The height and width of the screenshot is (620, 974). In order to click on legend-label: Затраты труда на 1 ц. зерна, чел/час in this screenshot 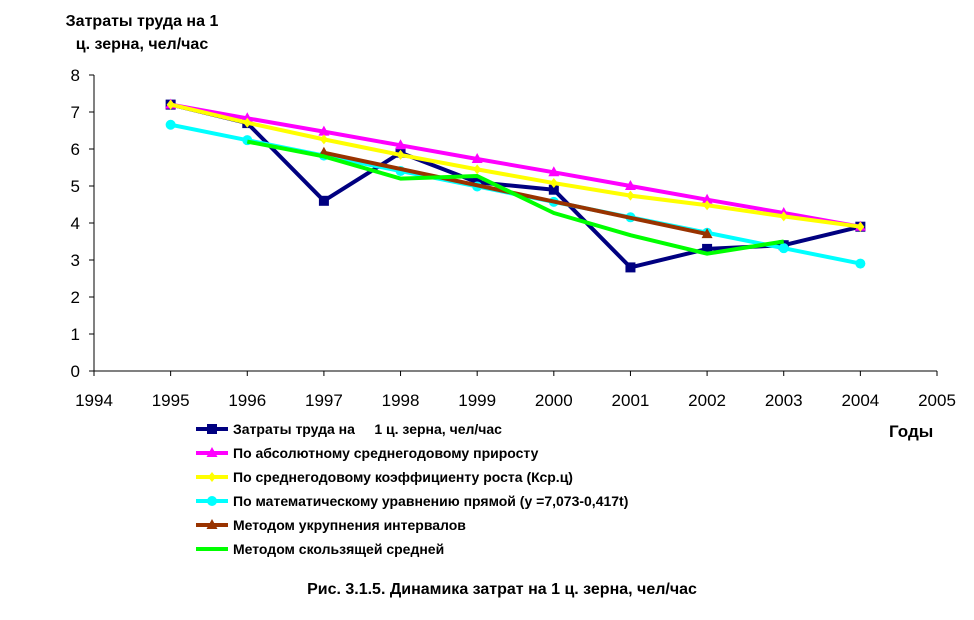, I will do `click(367, 429)`.